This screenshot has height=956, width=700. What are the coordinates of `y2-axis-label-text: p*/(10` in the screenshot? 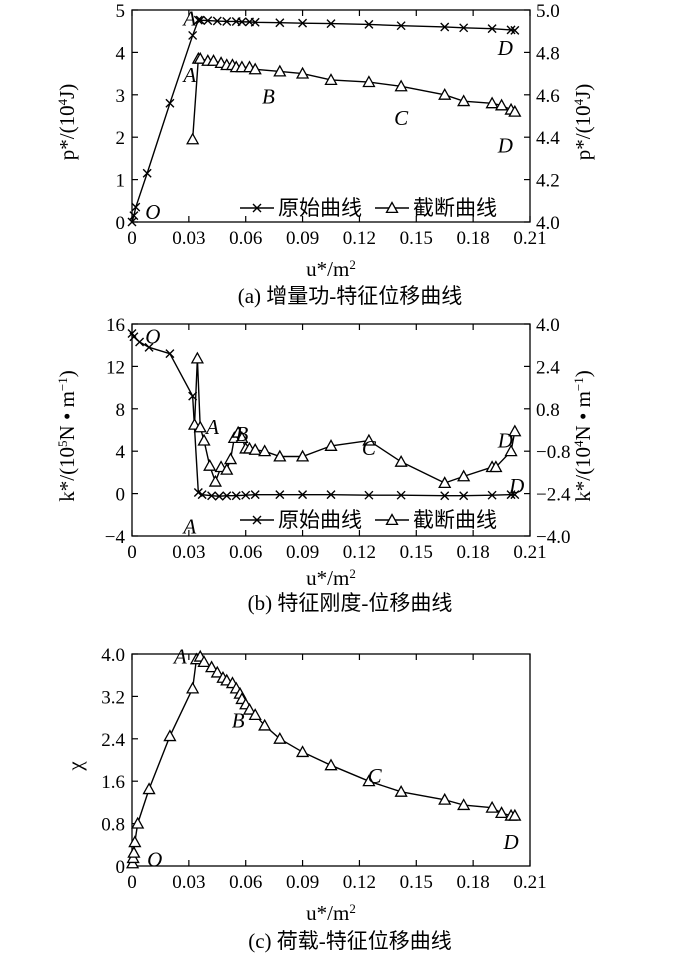 It's located at (583, 132).